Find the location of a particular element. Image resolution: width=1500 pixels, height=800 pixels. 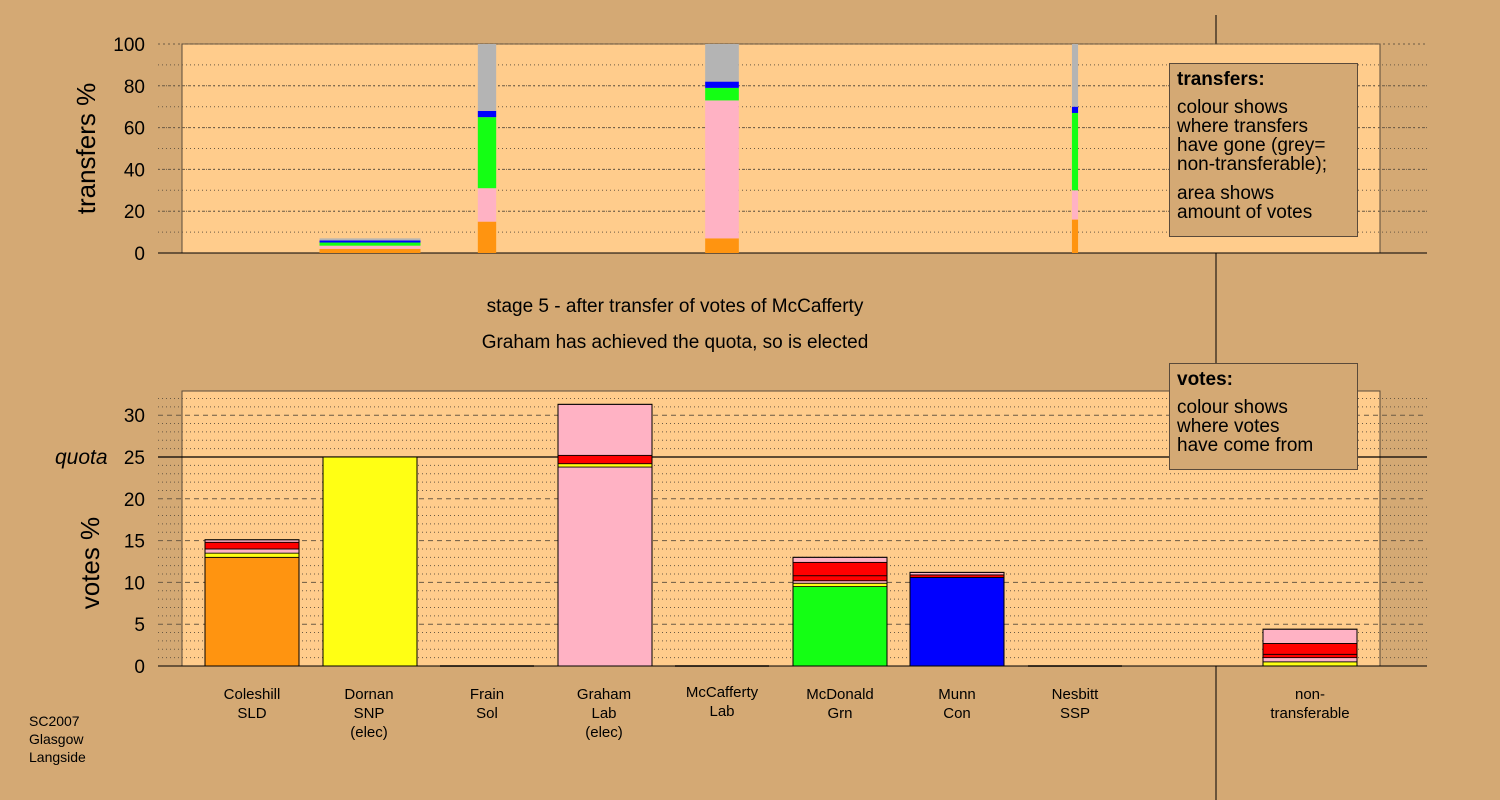

candidate-name: Coleshill is located at coordinates (252, 694).